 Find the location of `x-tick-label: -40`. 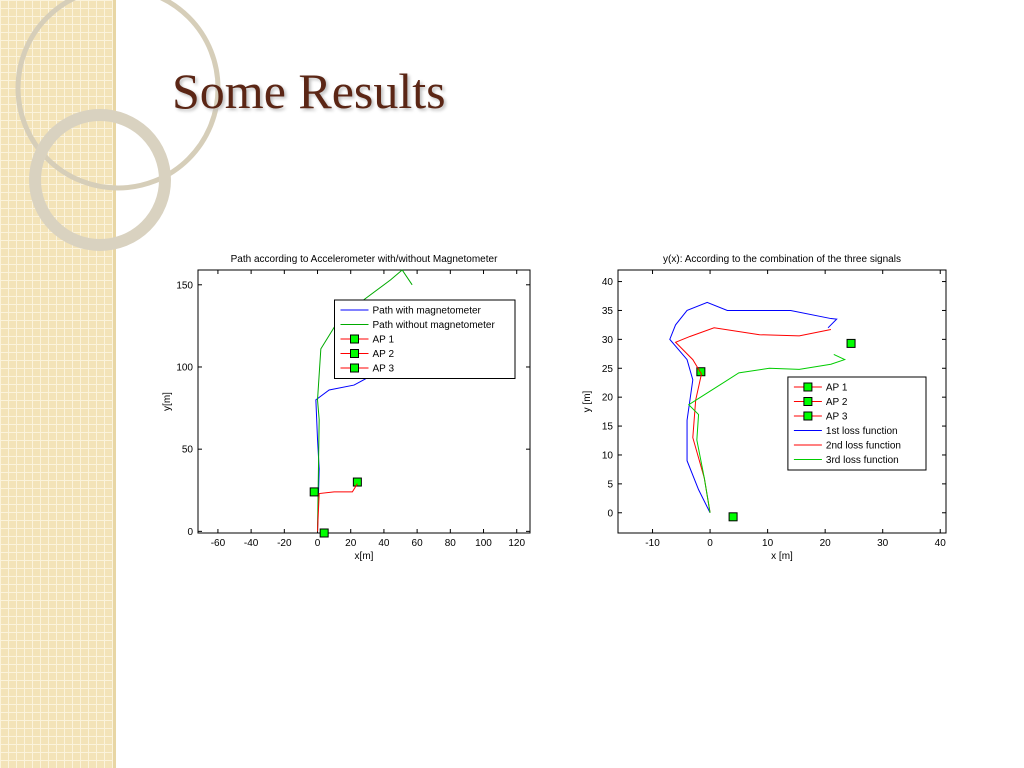

x-tick-label: -40 is located at coordinates (251, 543).